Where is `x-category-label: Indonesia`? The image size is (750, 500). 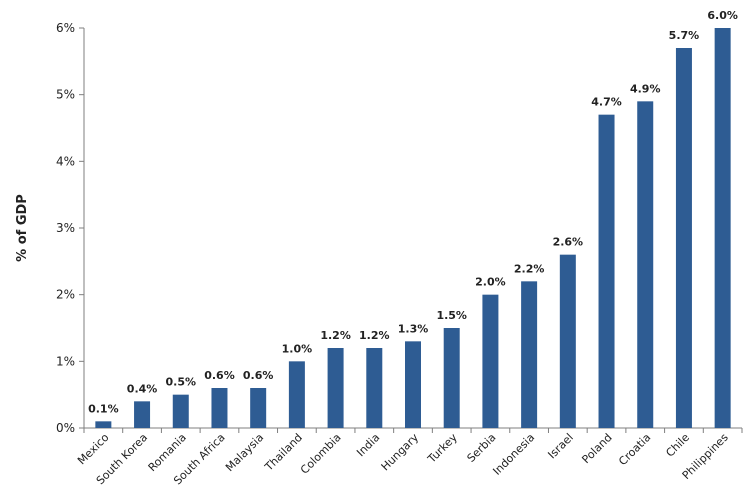
x-category-label: Indonesia is located at coordinates (513, 454).